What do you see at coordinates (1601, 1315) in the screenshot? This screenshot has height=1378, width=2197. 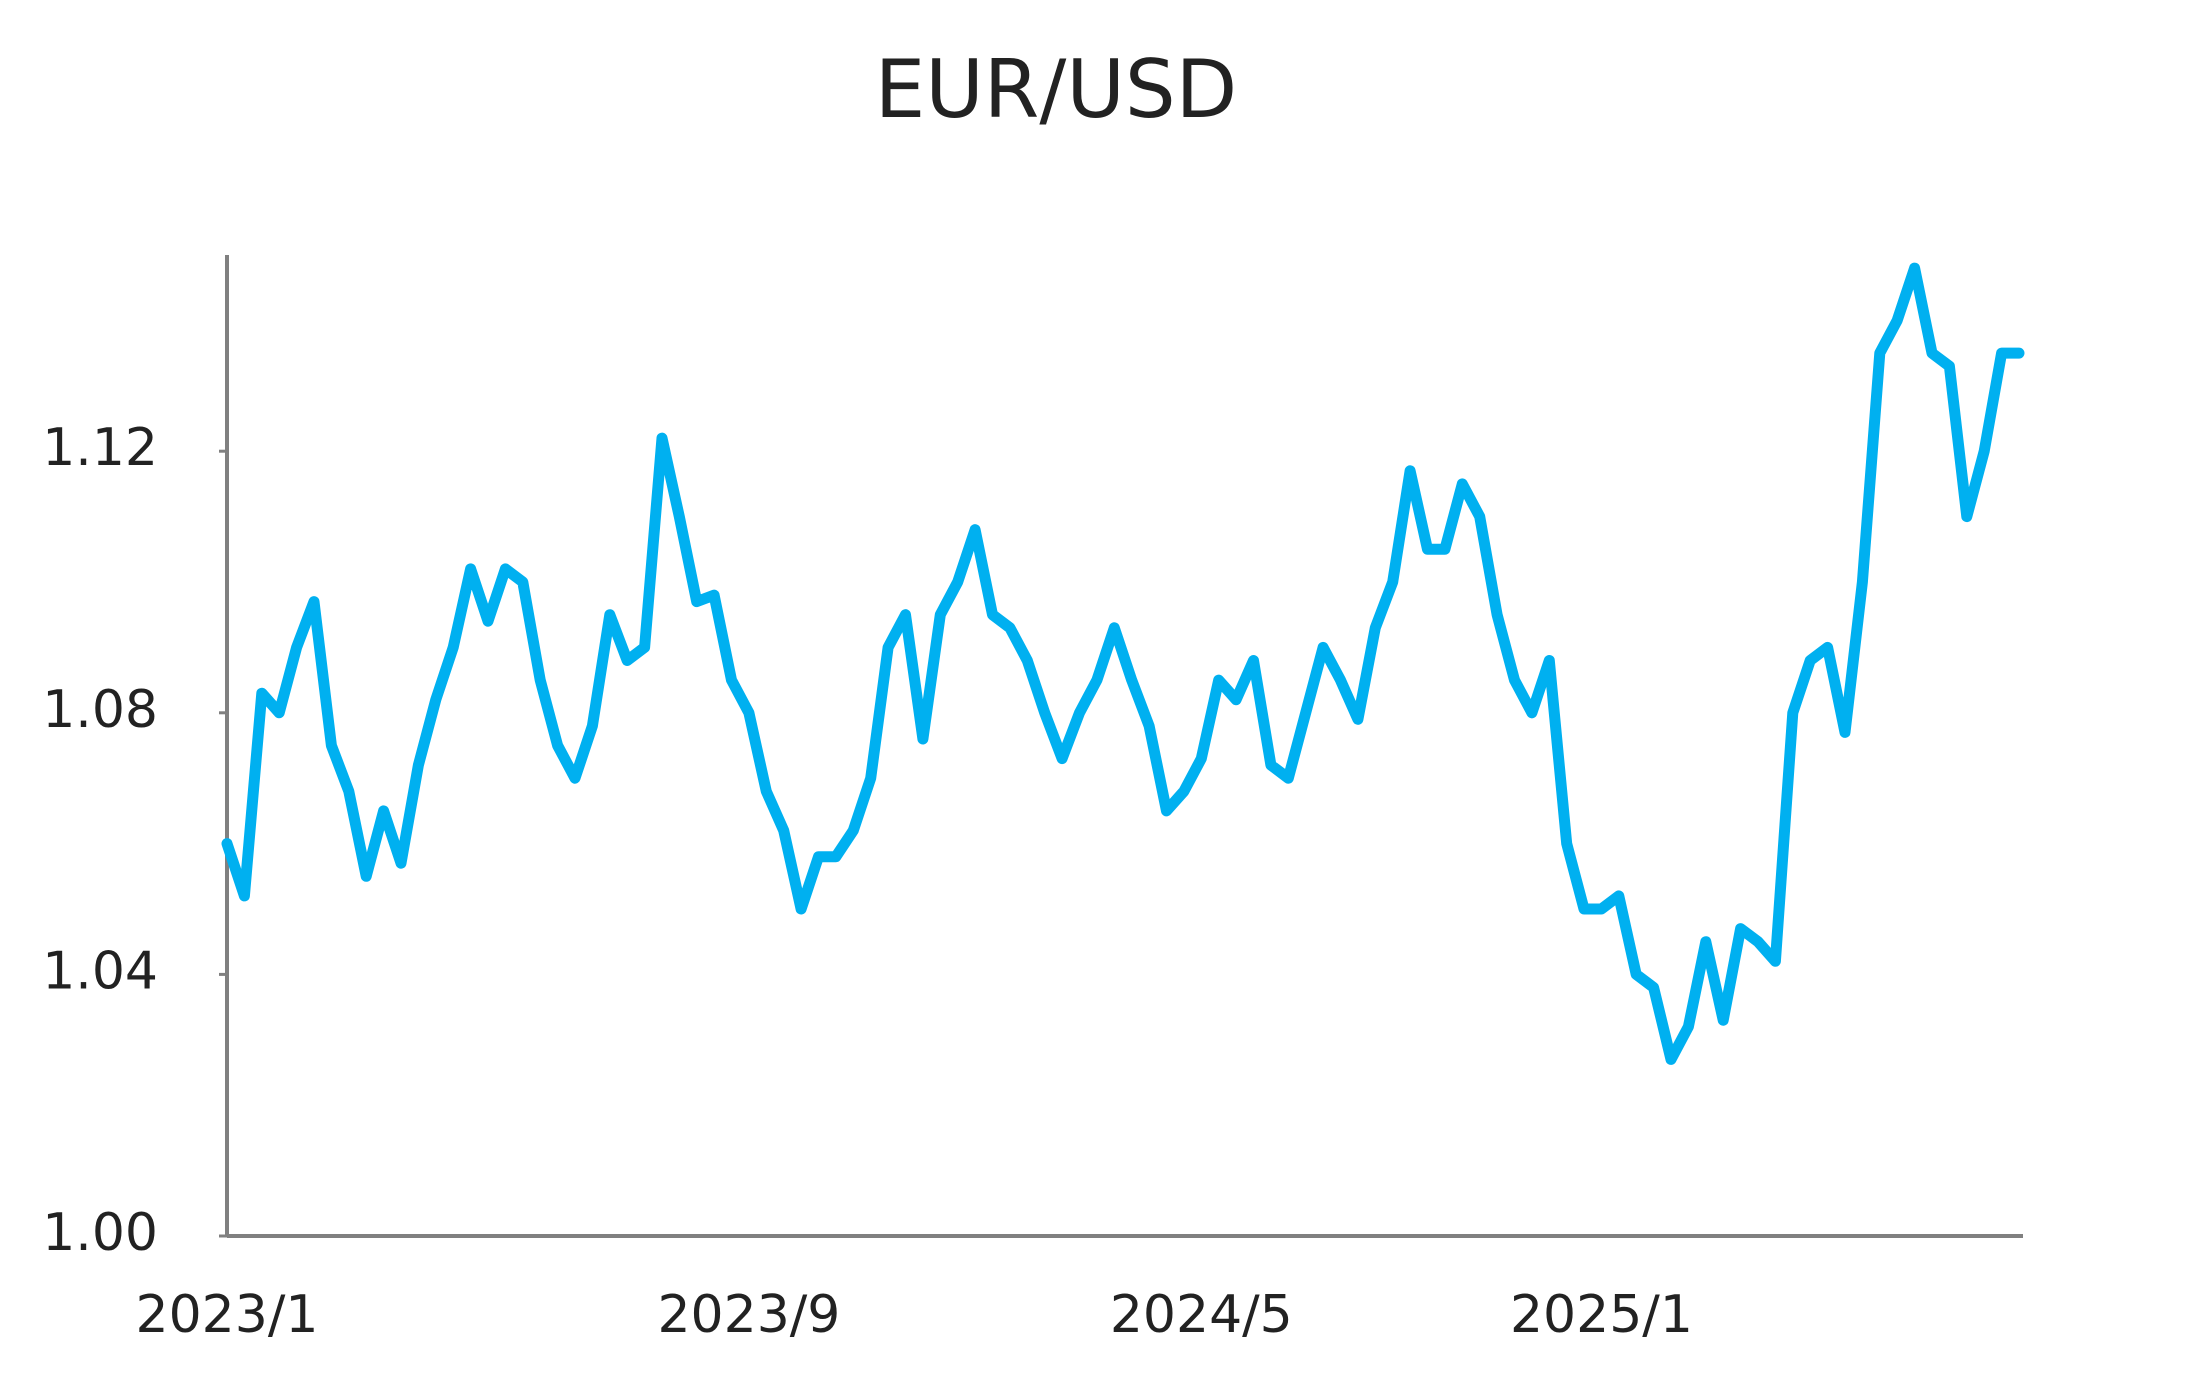 I see `x-tick-label: 2025/1` at bounding box center [1601, 1315].